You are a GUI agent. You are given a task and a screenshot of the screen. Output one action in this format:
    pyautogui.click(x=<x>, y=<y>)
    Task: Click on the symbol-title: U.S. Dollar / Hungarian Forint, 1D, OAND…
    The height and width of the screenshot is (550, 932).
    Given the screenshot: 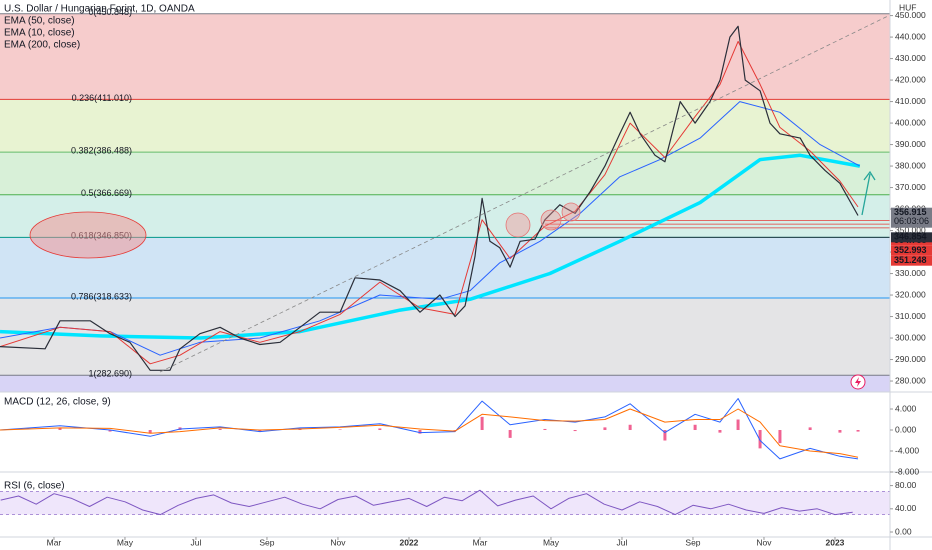 What is the action you would take?
    pyautogui.click(x=99, y=9)
    